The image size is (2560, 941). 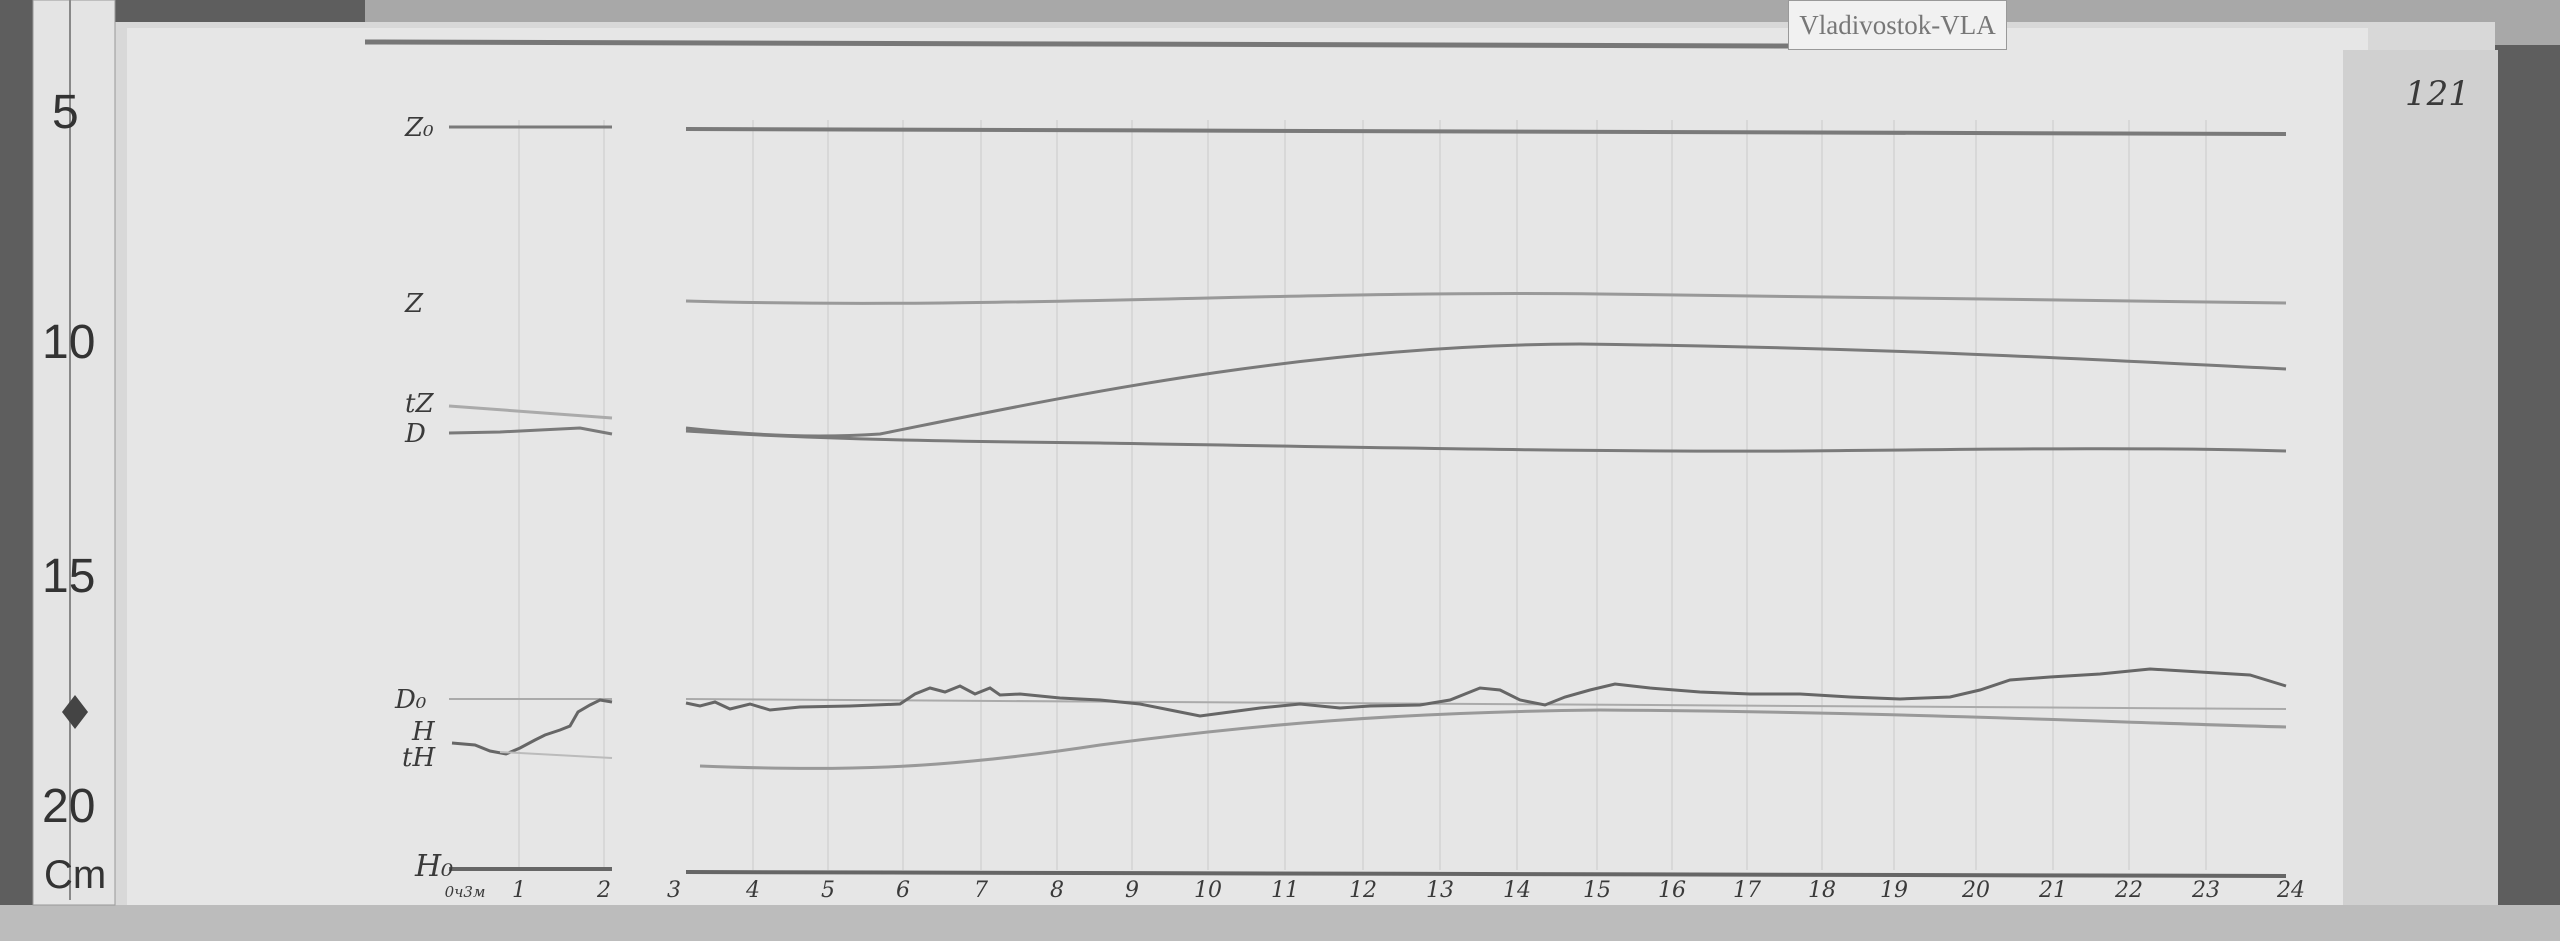 I want to click on hour-label: 16, so click(x=1672, y=890).